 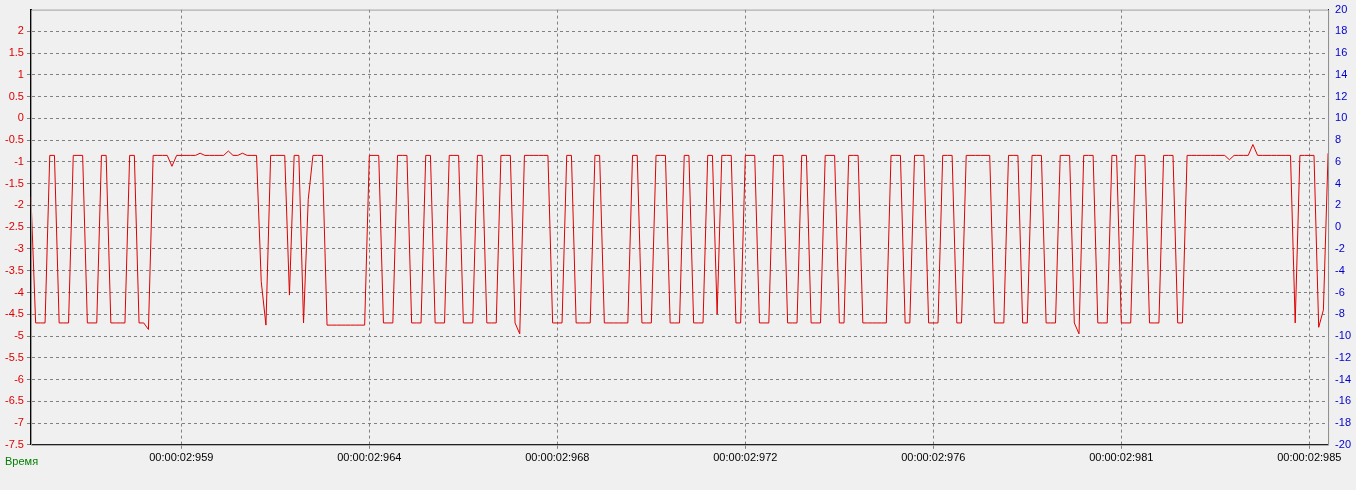 I want to click on x-tick-label: 00:00:02:985, so click(x=1309, y=457).